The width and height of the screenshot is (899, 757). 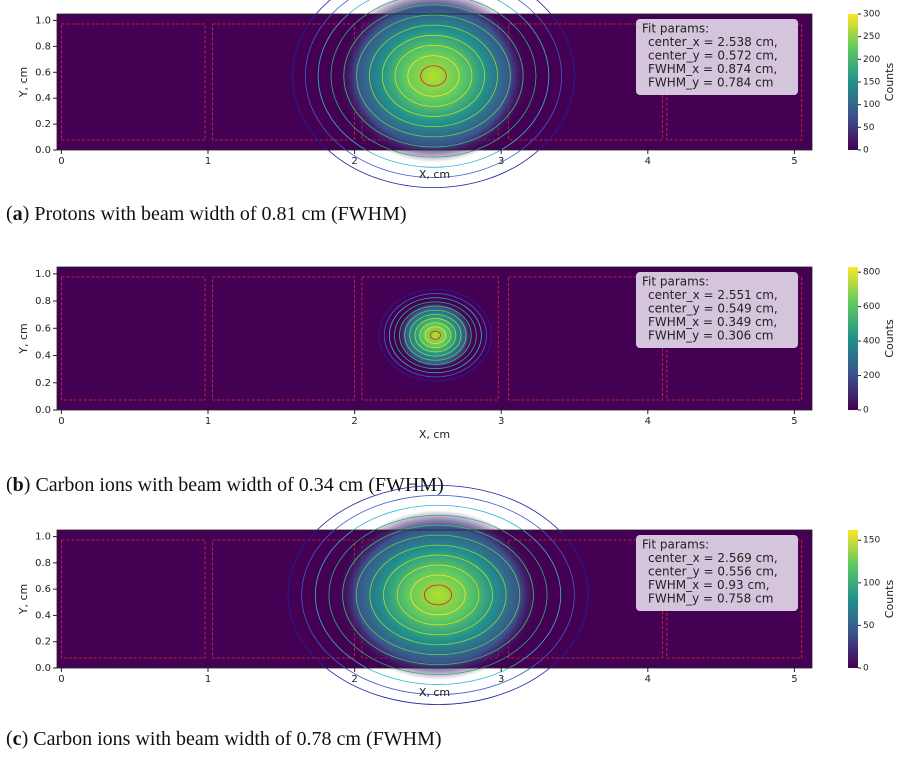 What do you see at coordinates (794, 679) in the screenshot?
I see `x-tick-label: 5` at bounding box center [794, 679].